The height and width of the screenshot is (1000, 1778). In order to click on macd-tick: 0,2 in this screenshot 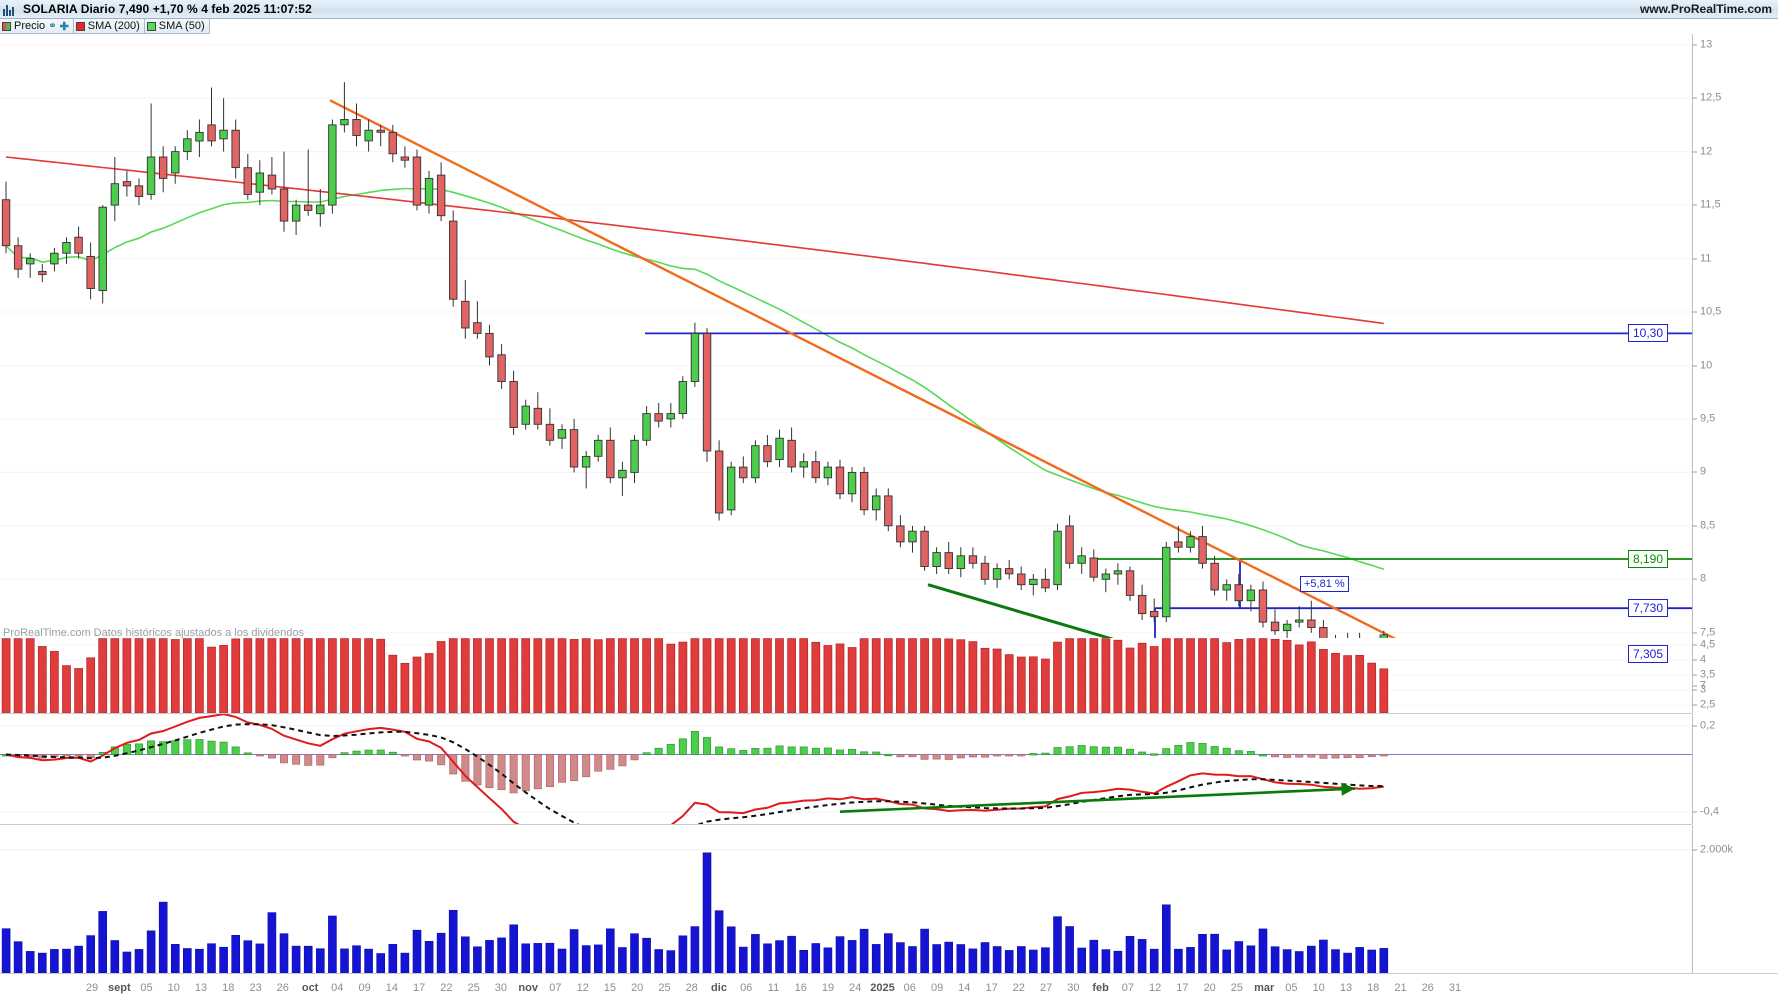, I will do `click(1703, 725)`.